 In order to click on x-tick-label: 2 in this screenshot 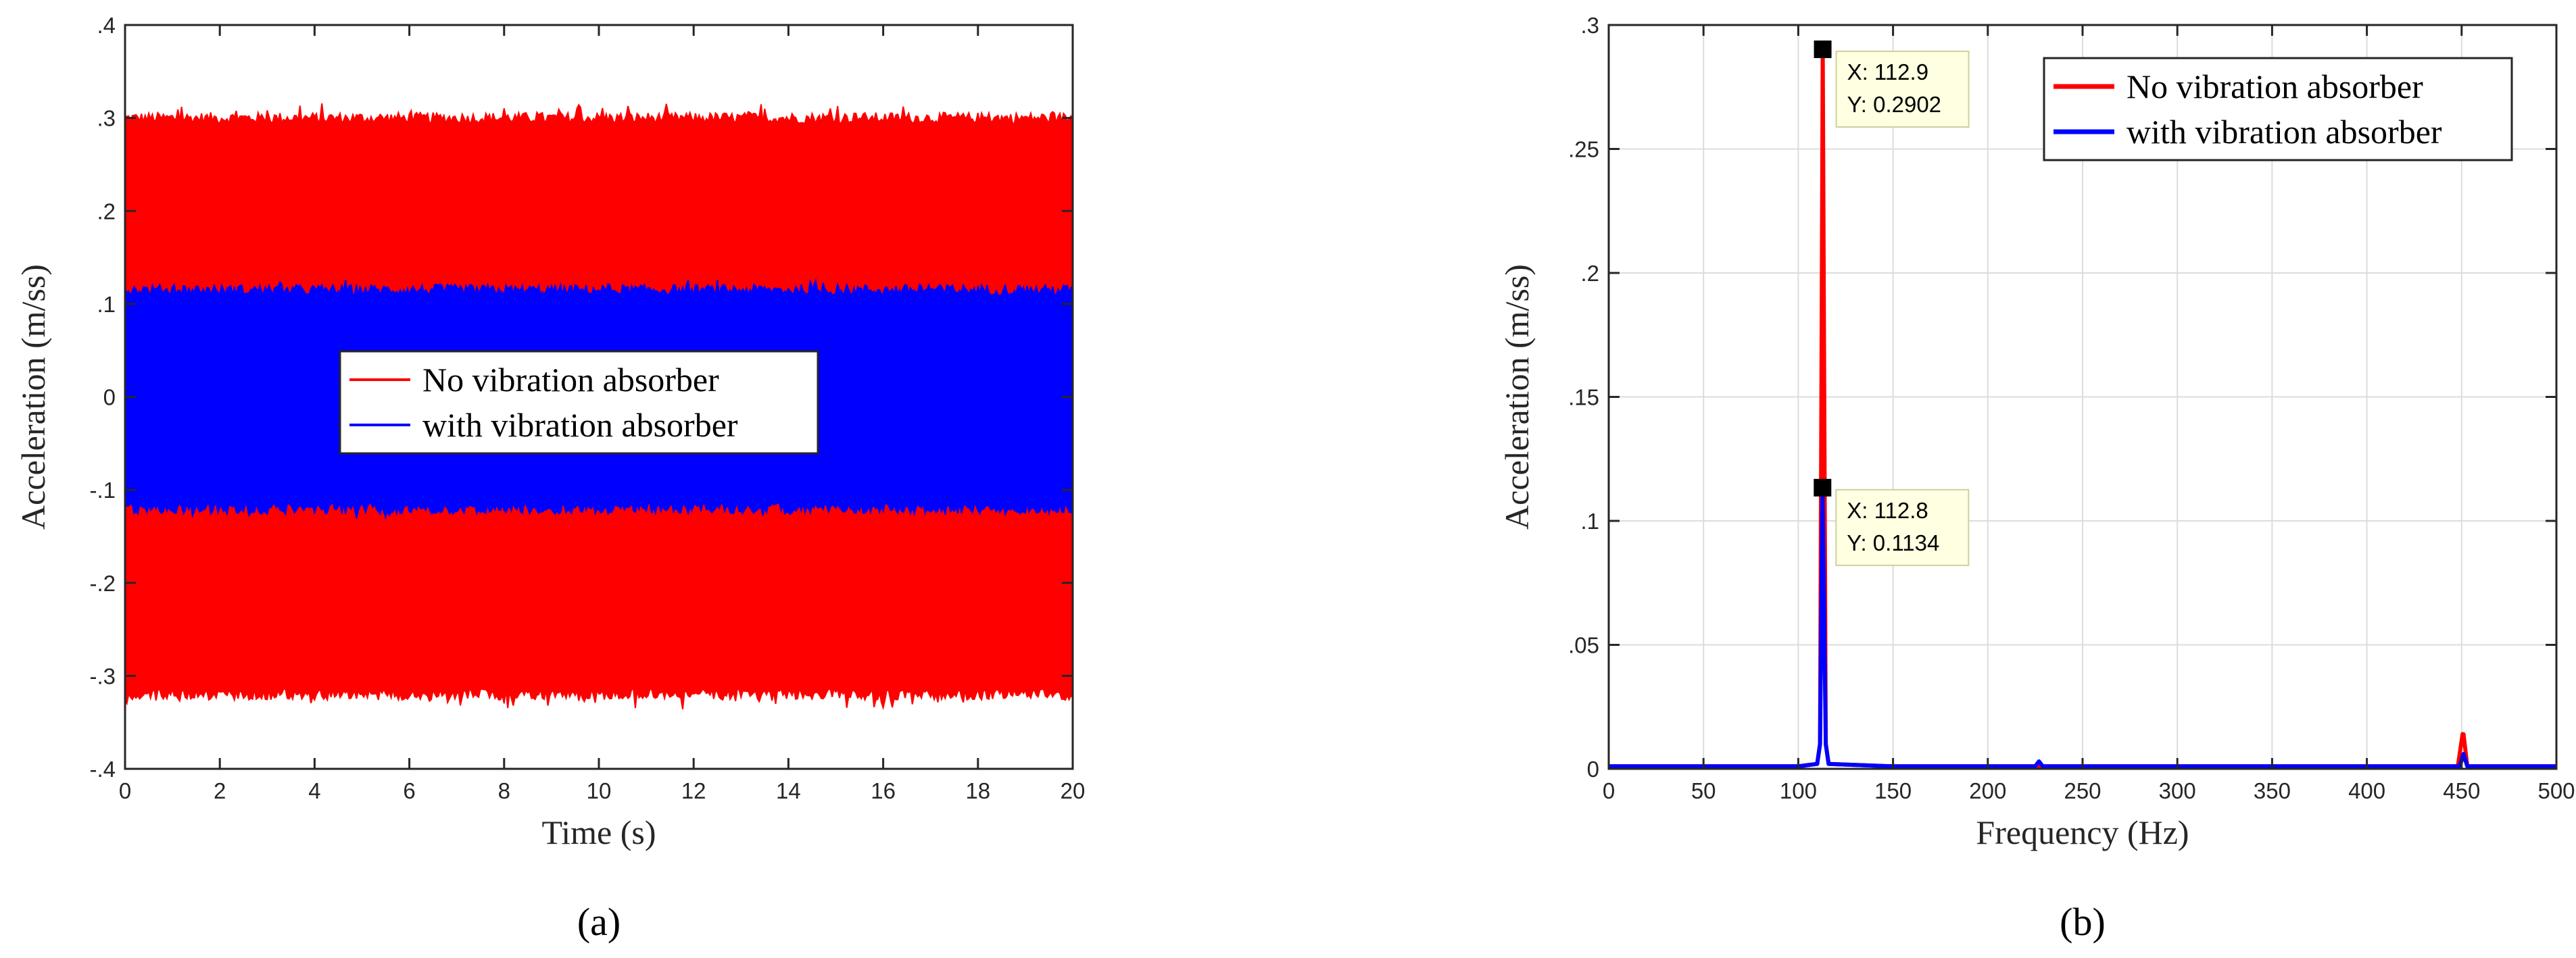, I will do `click(220, 790)`.